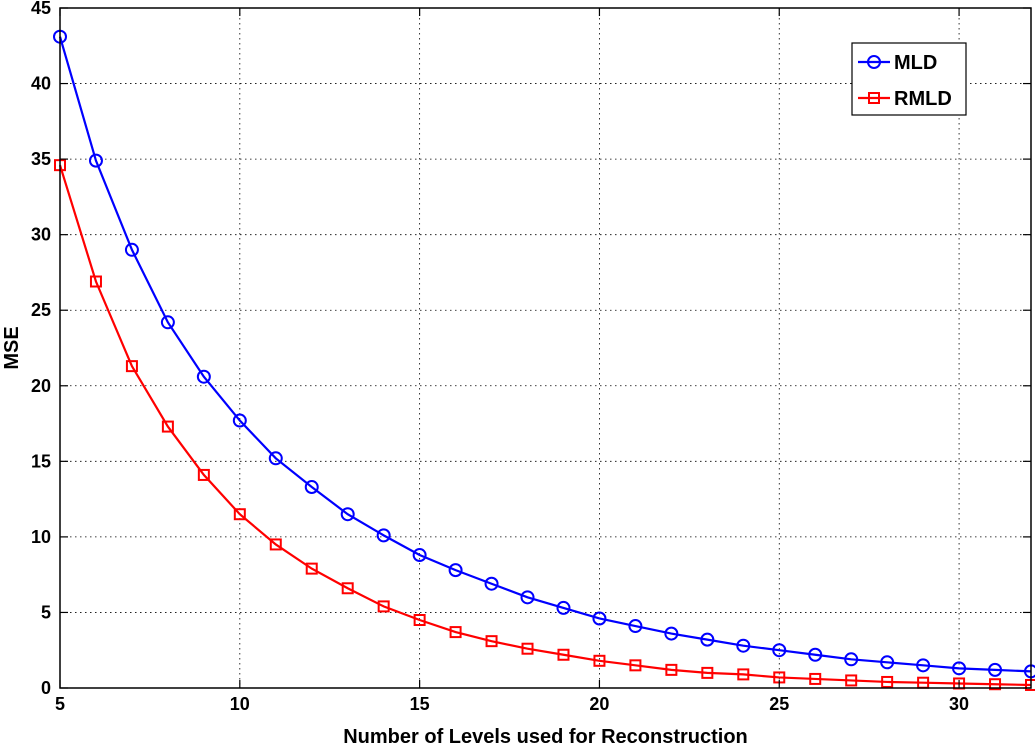 Image resolution: width=1035 pixels, height=749 pixels. Describe the element at coordinates (545, 737) in the screenshot. I see `x-axis-label: Number of Levels used for Reconstruction` at that location.